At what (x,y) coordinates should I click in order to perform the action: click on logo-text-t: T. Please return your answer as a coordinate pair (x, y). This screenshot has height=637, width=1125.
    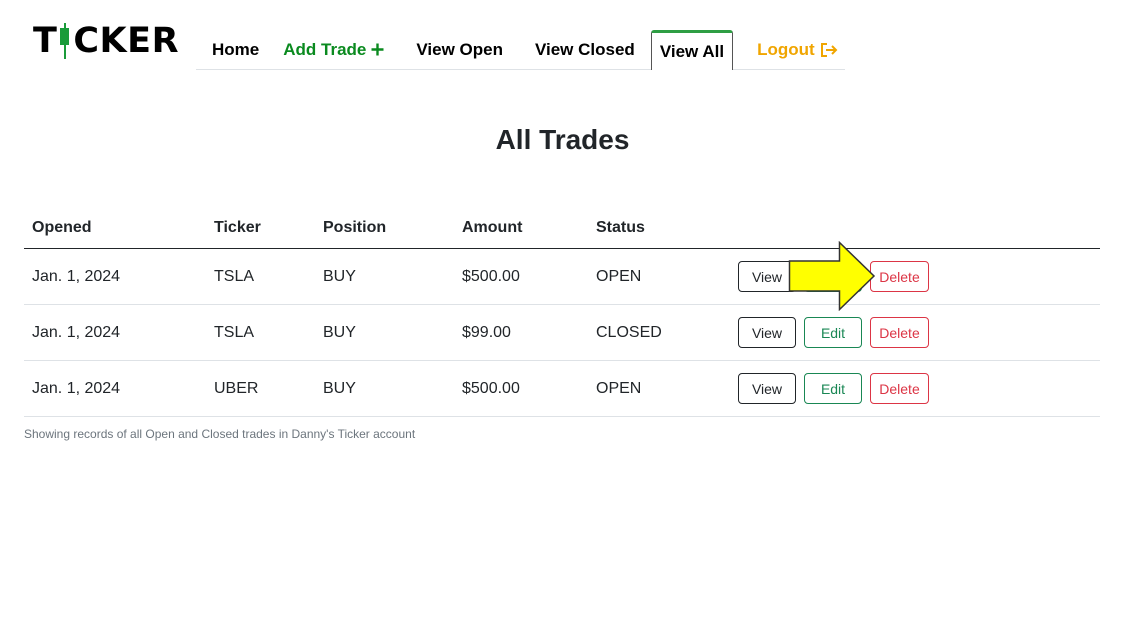
    Looking at the image, I should click on (45, 41).